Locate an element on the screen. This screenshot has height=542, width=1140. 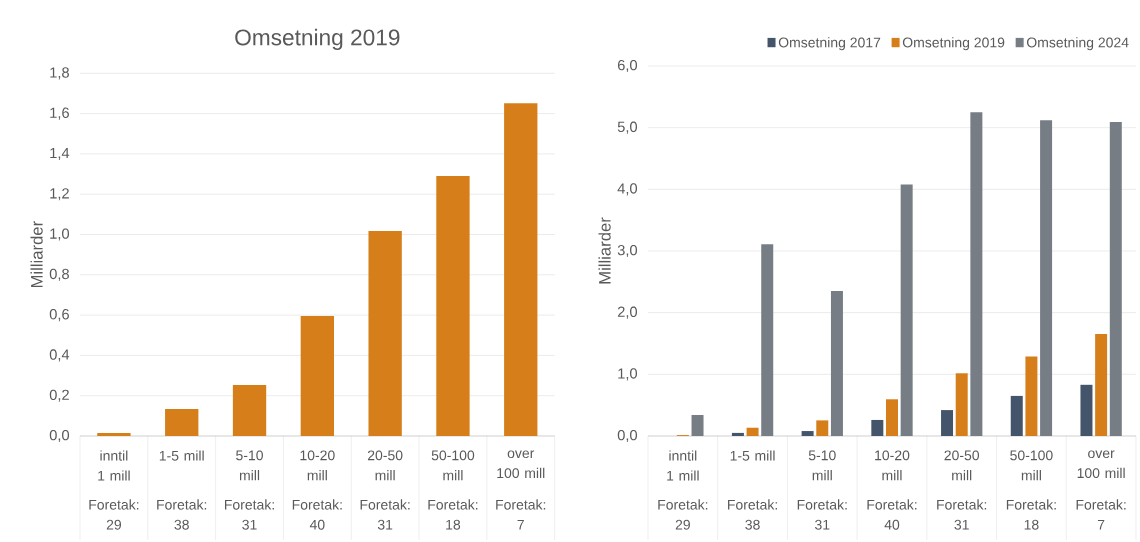
y-tick-label: 1,8 is located at coordinates (59, 73).